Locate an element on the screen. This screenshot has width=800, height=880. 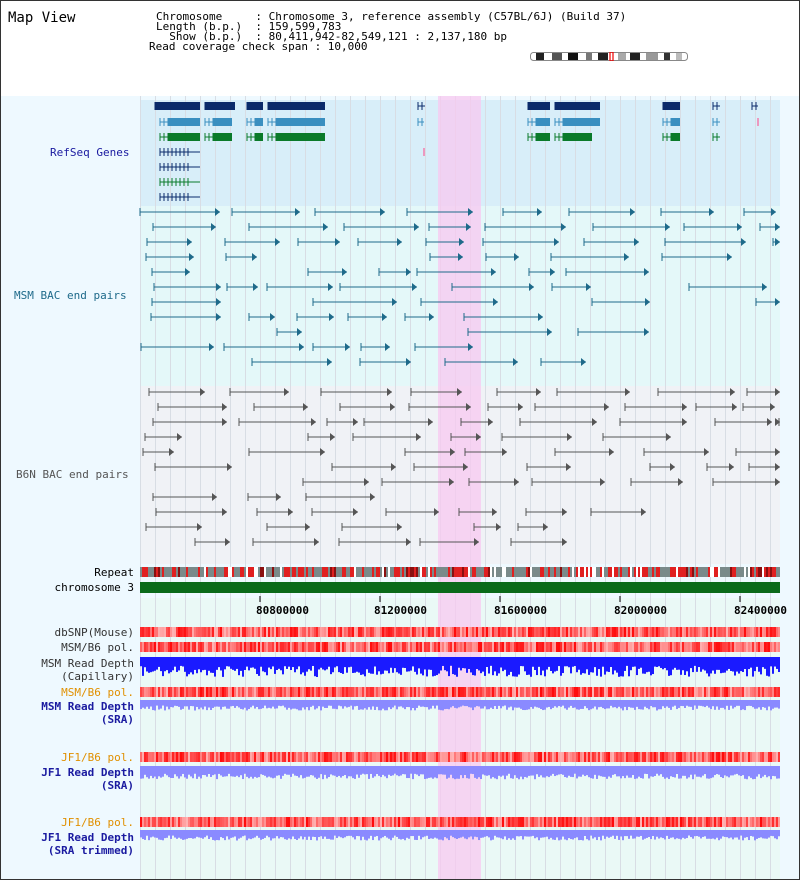
track-label-msm-b6-pol: MSM/B6 pol. is located at coordinates (97, 647).